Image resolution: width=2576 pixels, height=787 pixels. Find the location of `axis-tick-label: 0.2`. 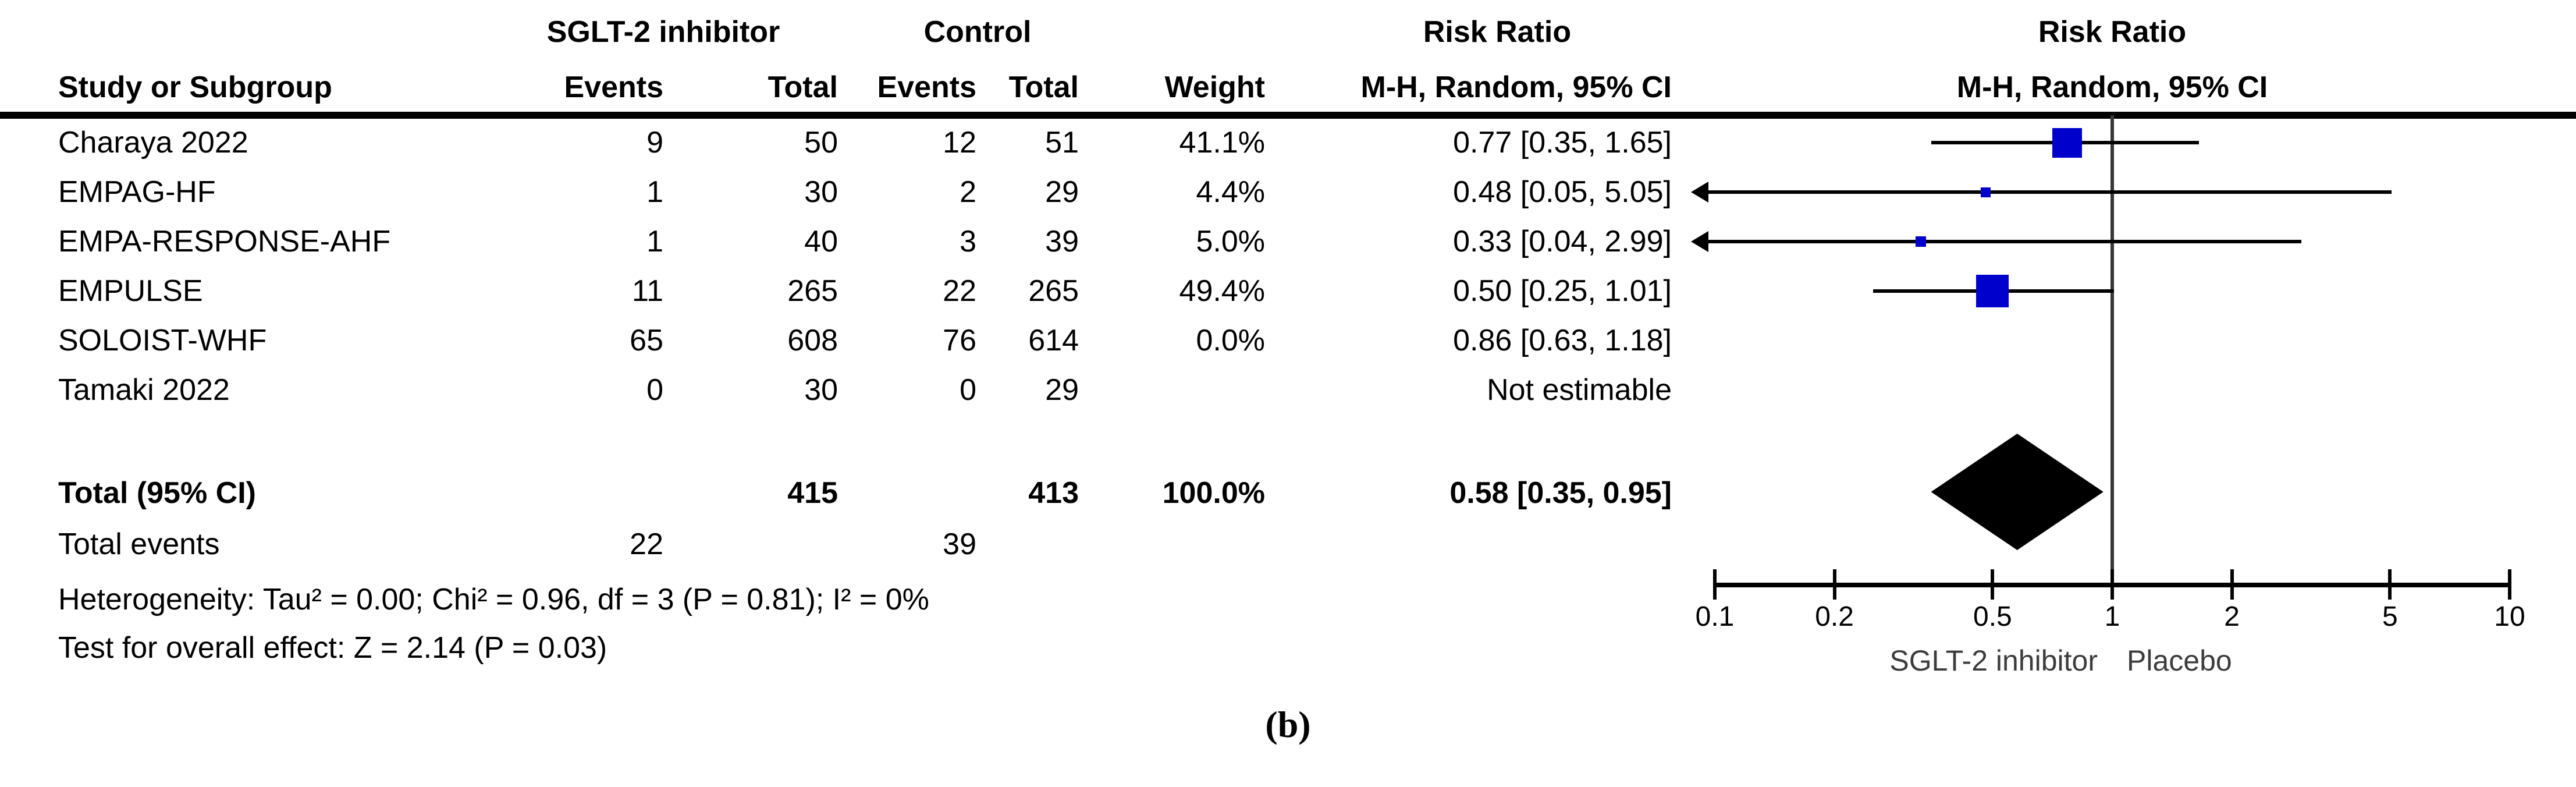

axis-tick-label: 0.2 is located at coordinates (1835, 616).